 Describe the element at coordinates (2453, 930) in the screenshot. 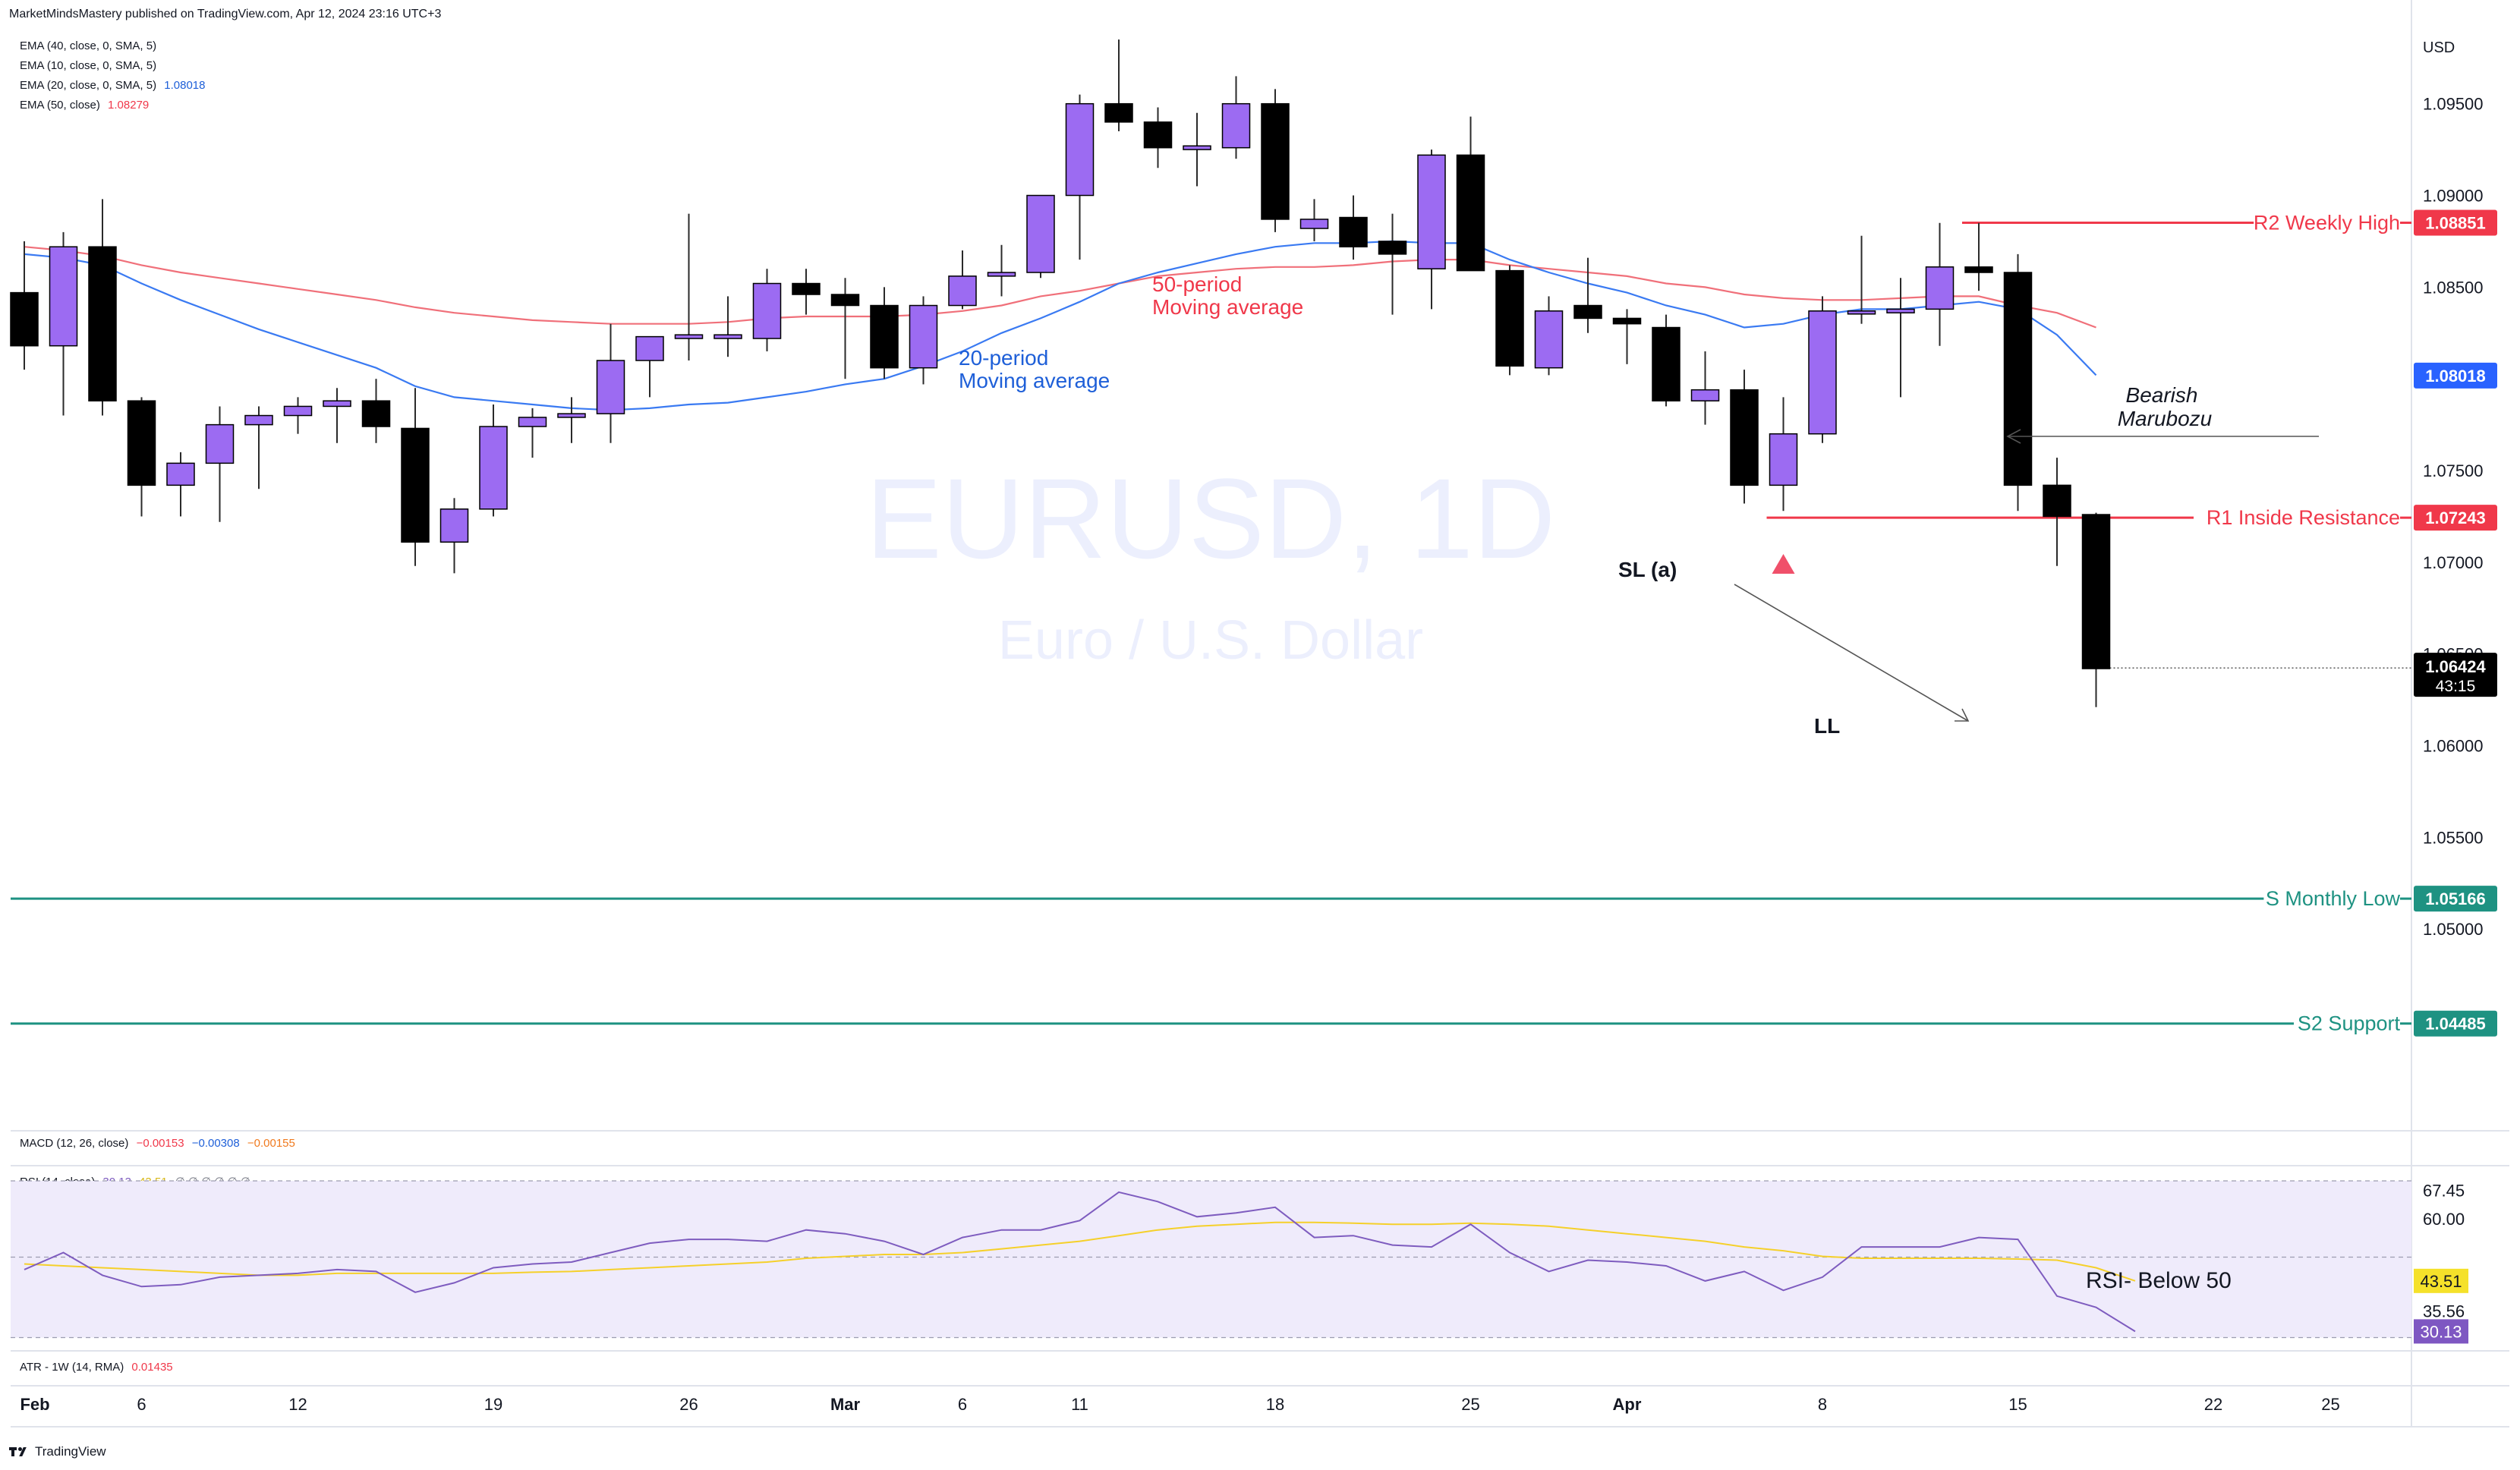

I see `price-tick-label: 1.05000` at that location.